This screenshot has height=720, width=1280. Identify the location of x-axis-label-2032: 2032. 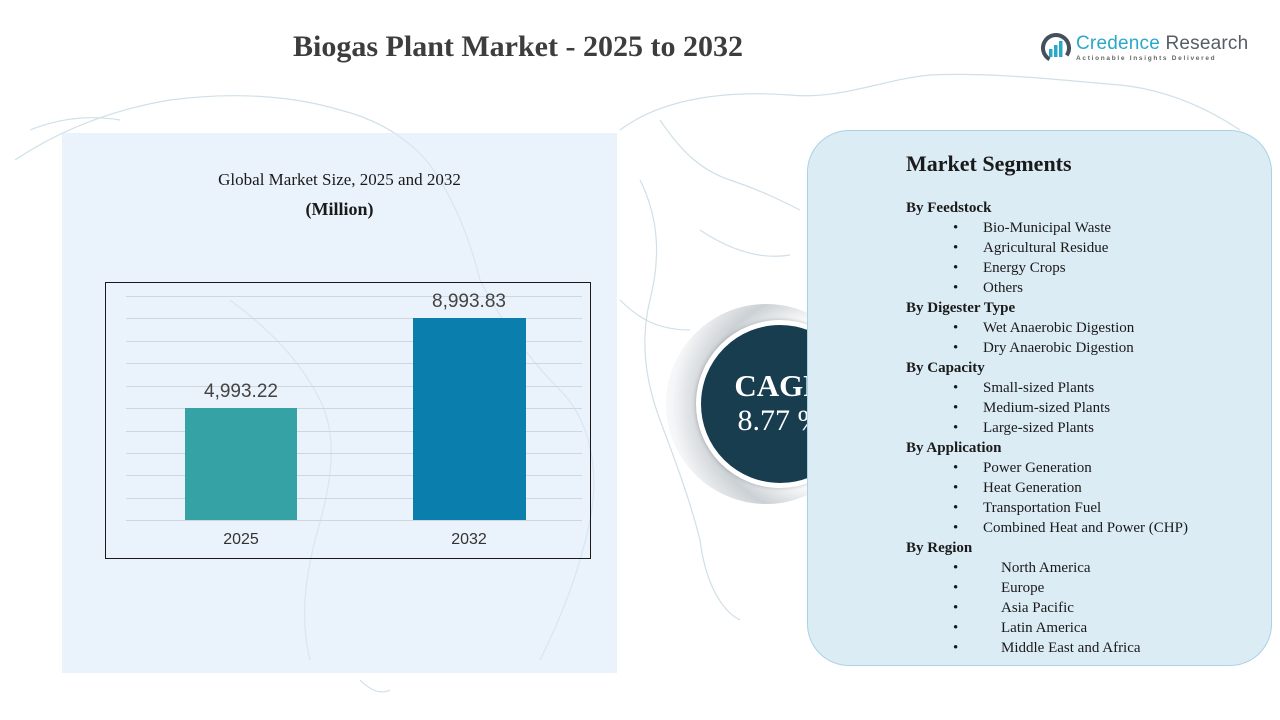
(469, 539).